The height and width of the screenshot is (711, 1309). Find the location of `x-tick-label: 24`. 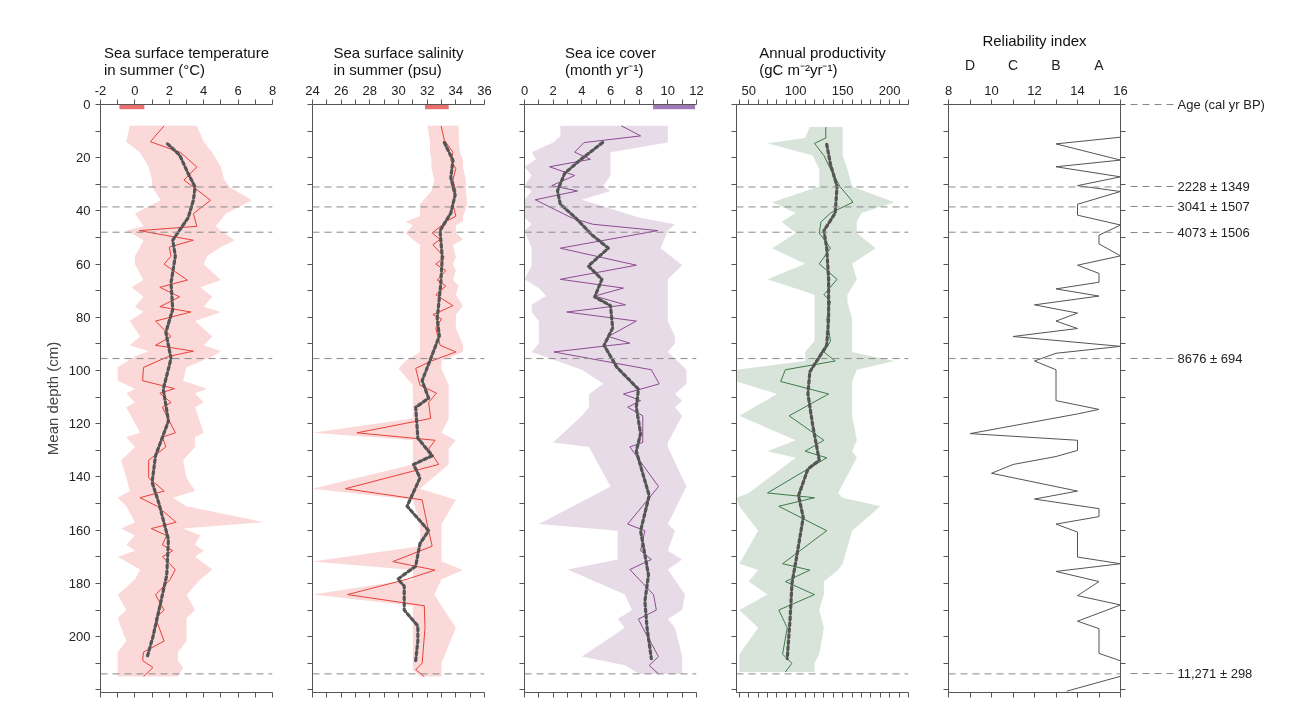

x-tick-label: 24 is located at coordinates (312, 90).